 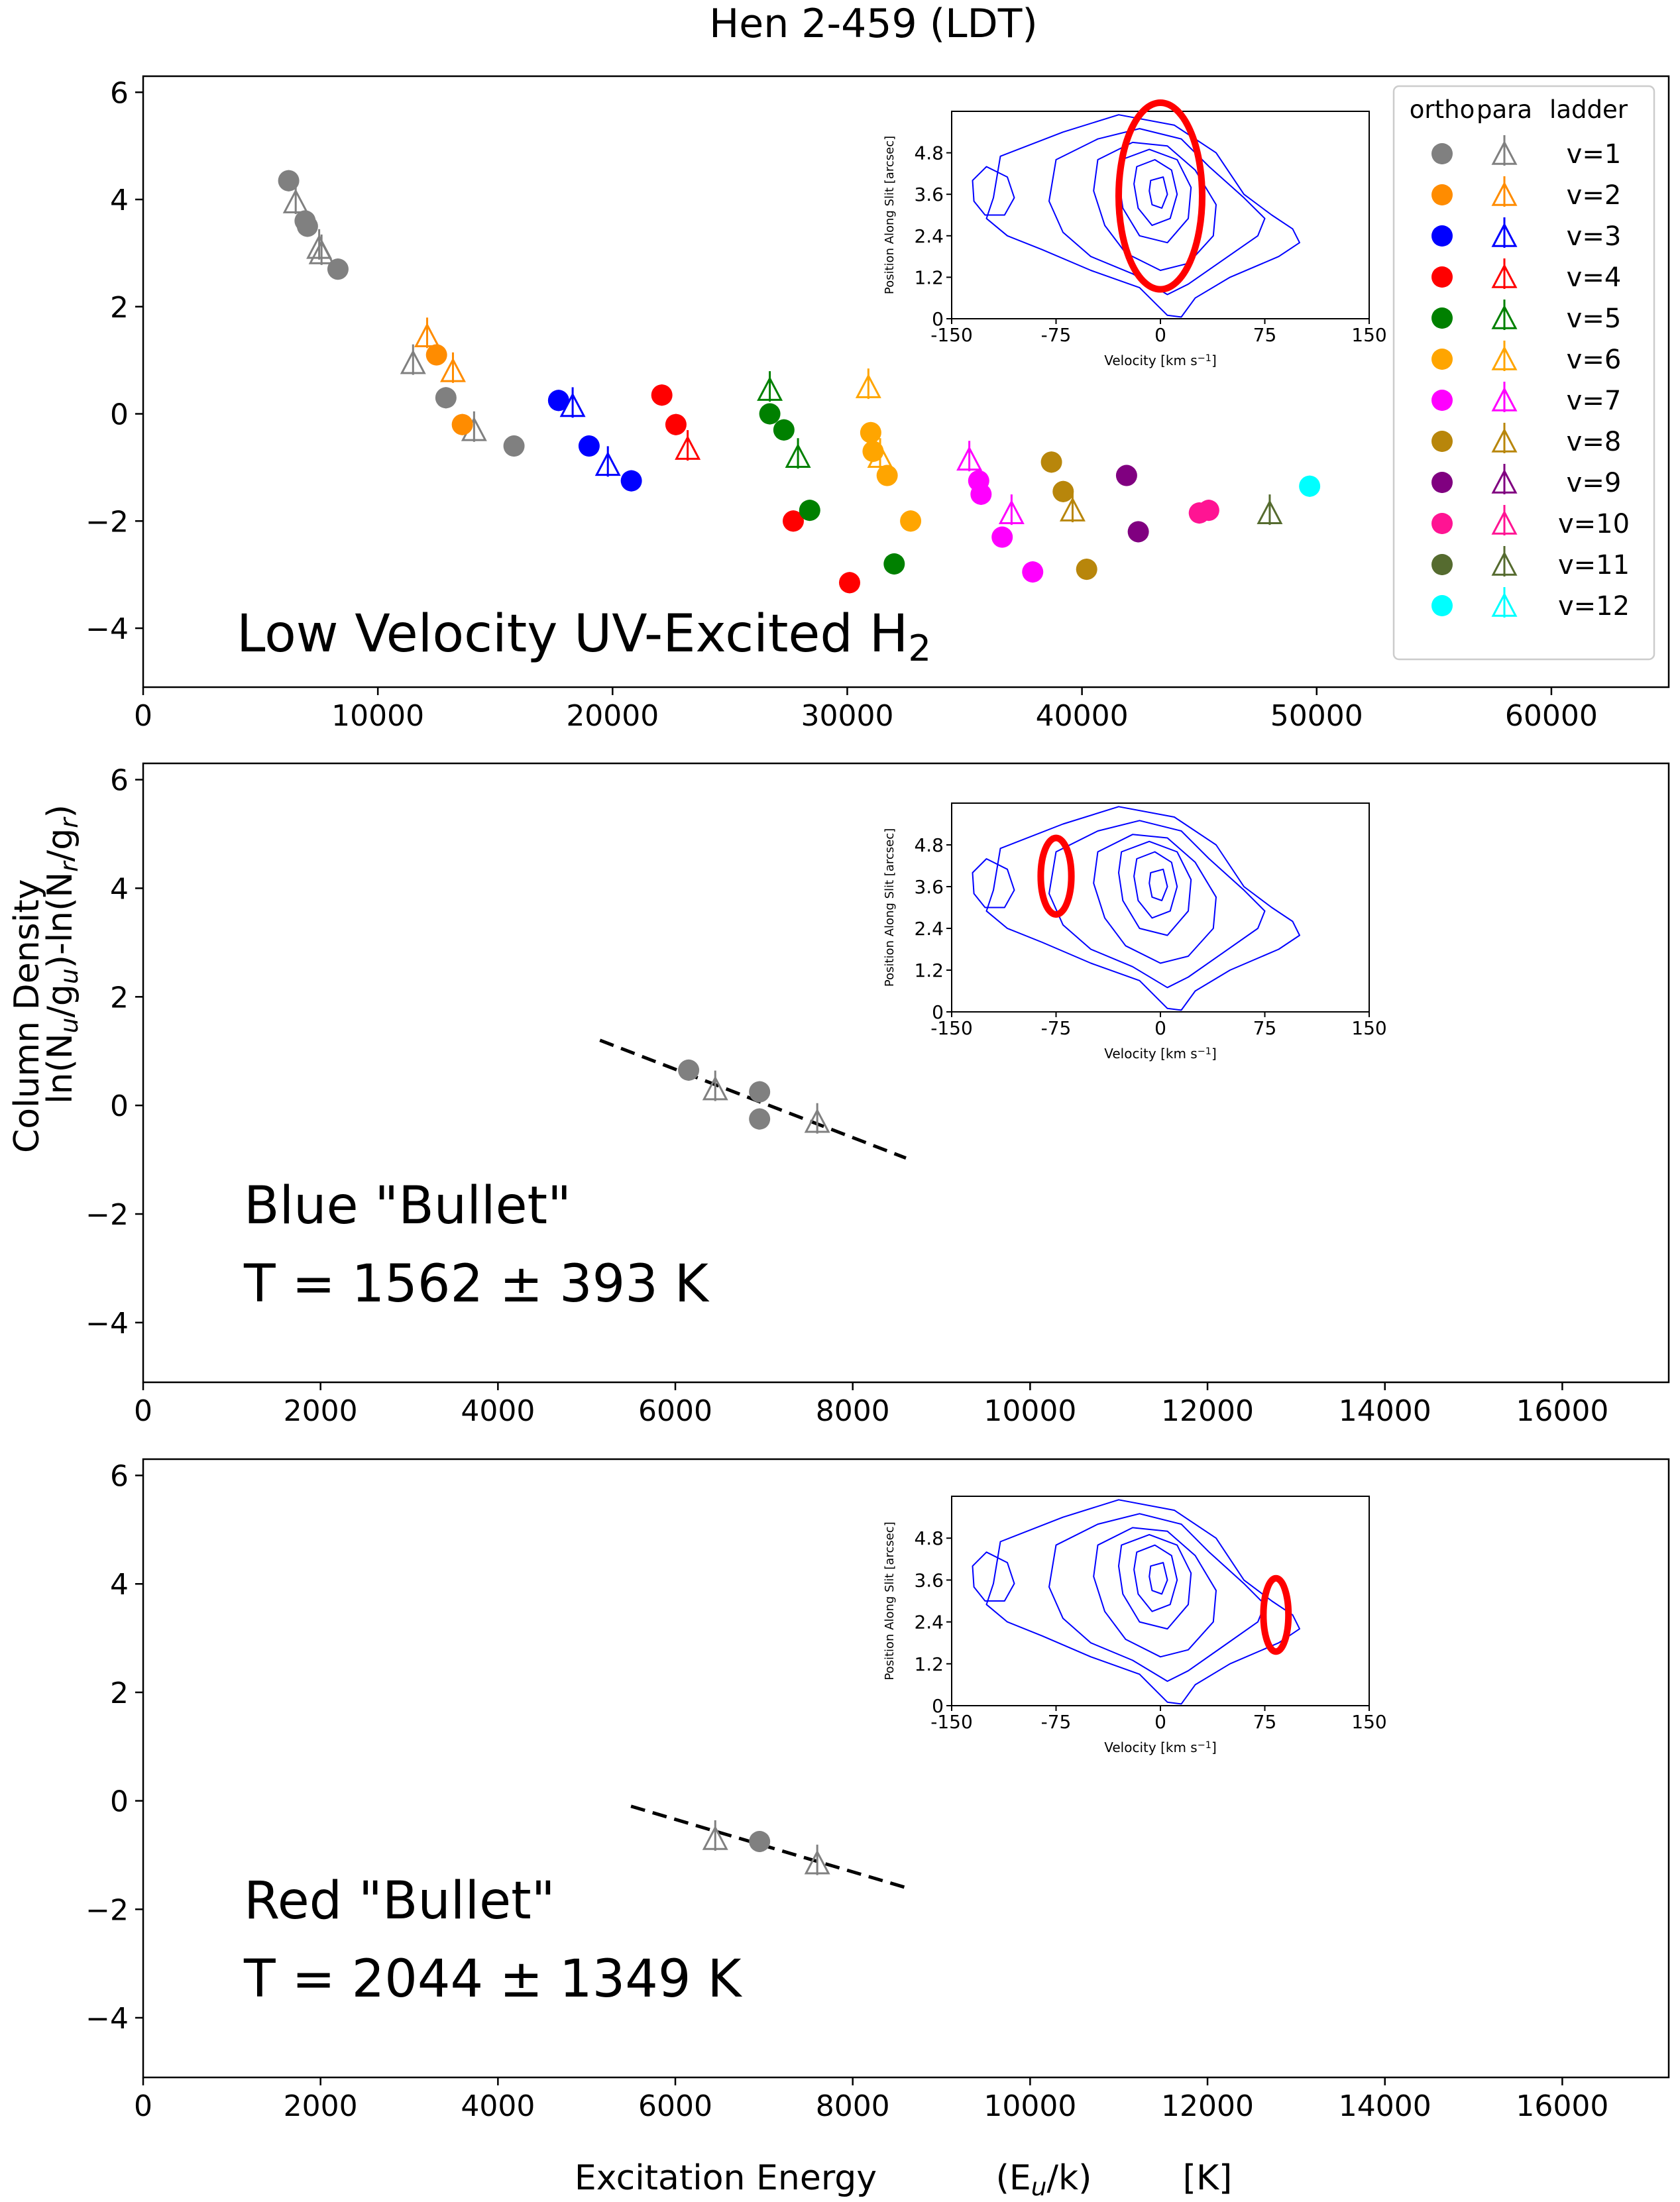 I want to click on panel-annotation-line2: T = 2044 ± 1349 K, so click(x=493, y=1980).